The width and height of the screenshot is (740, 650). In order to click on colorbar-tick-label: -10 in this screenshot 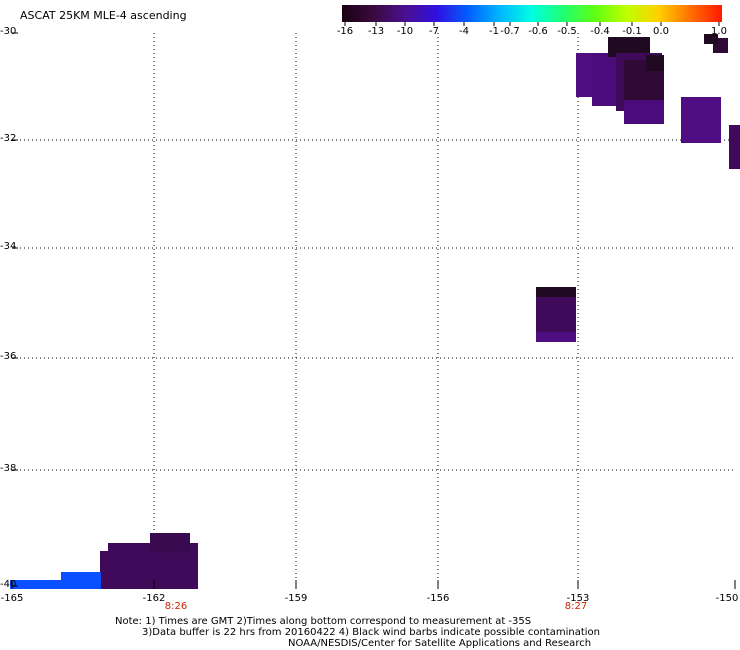, I will do `click(405, 31)`.